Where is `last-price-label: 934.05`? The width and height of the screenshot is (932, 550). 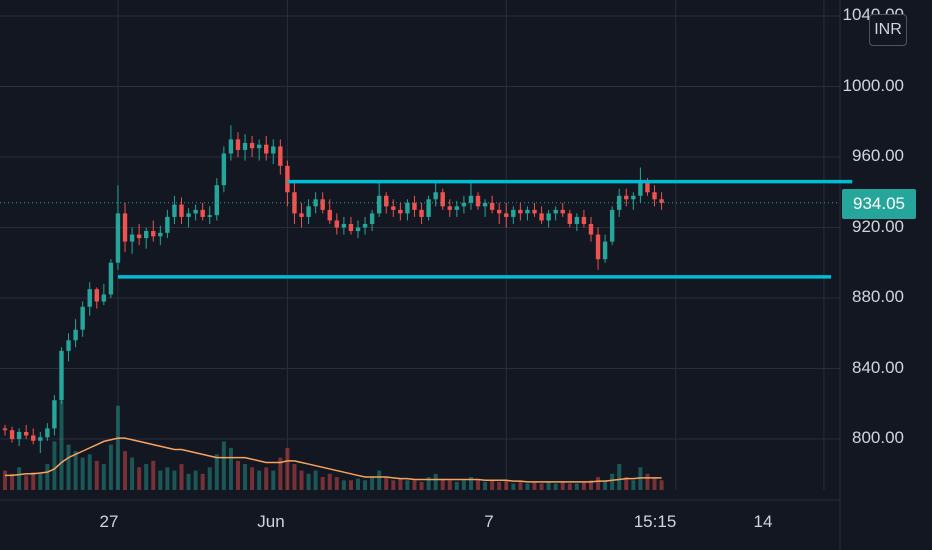
last-price-label: 934.05 is located at coordinates (879, 204).